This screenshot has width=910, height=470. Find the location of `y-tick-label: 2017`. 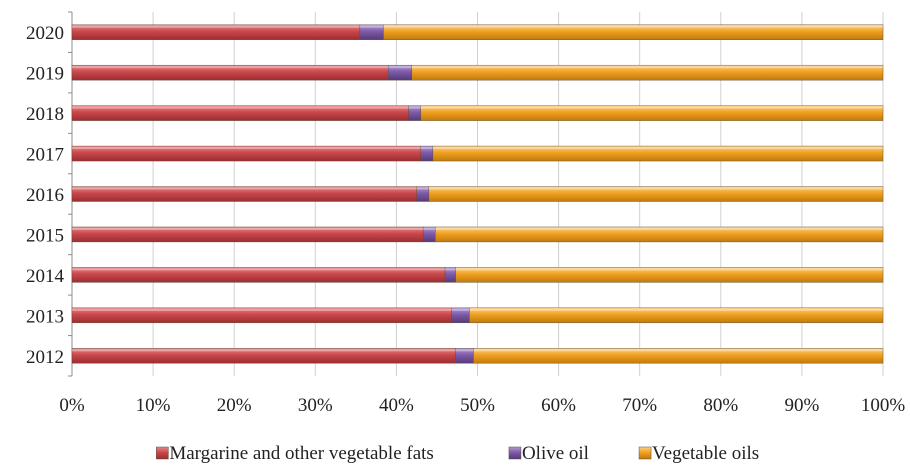

y-tick-label: 2017 is located at coordinates (45, 155).